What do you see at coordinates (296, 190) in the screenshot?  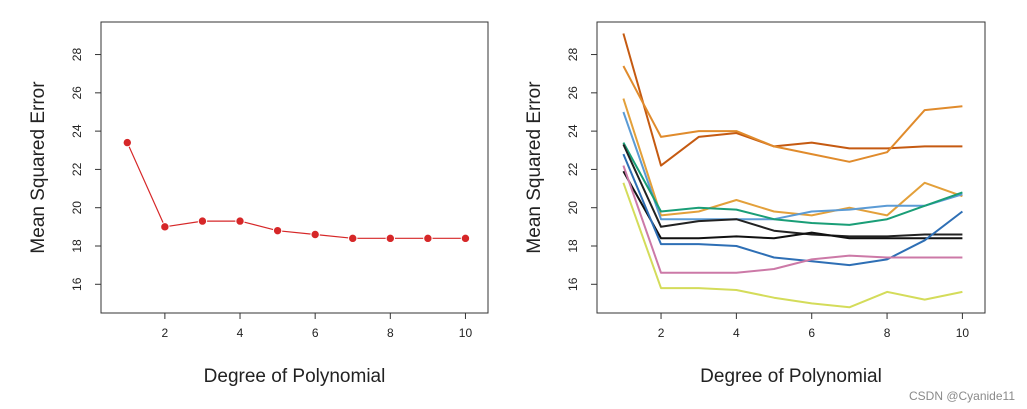 I see `series-line-LOOCV` at bounding box center [296, 190].